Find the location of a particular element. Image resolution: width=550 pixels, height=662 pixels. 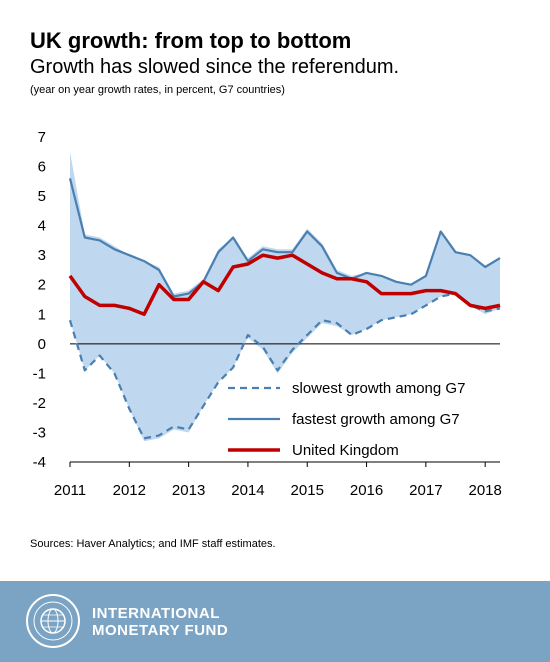

x-tick-label: 2015 is located at coordinates (307, 490).